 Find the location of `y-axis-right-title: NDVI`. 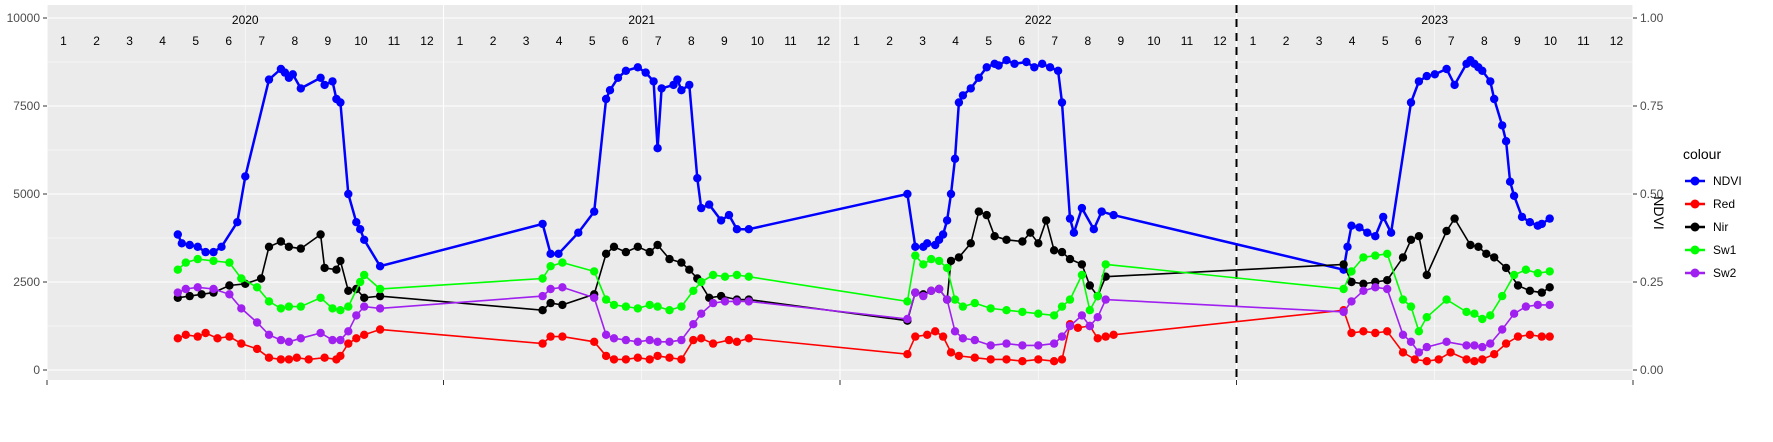

y-axis-right-title: NDVI is located at coordinates (1659, 212).